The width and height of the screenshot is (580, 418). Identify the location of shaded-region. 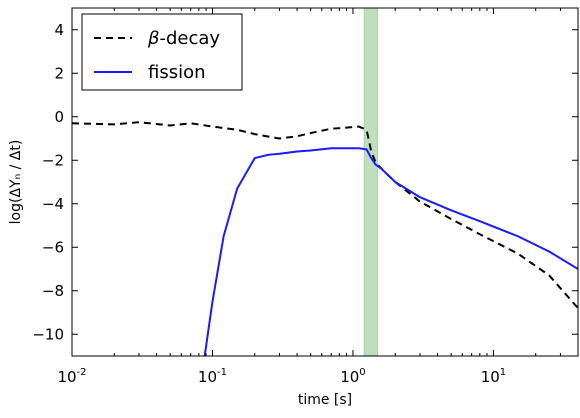
(370, 182).